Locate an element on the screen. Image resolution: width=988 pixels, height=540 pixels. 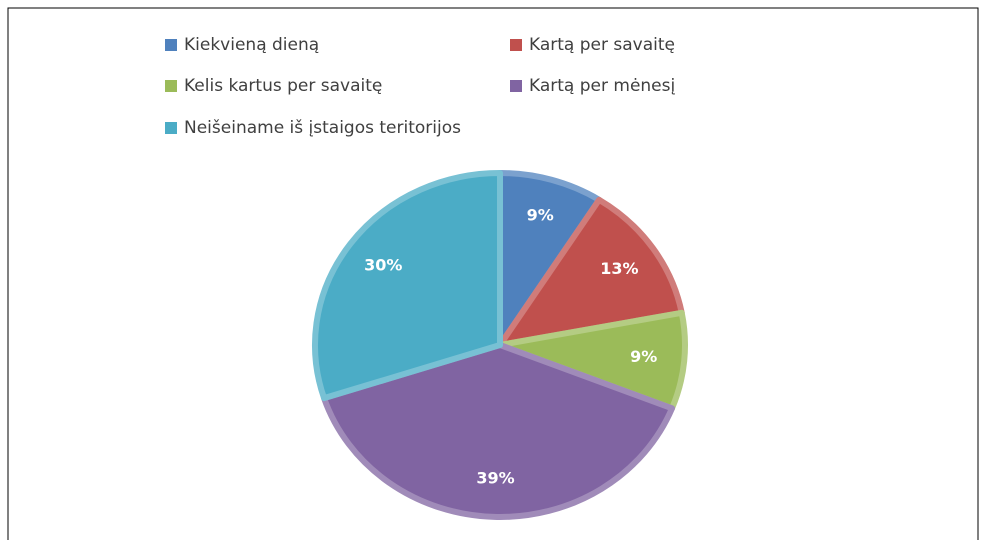
legend-label: Kartą per savaitę is located at coordinates (602, 45).